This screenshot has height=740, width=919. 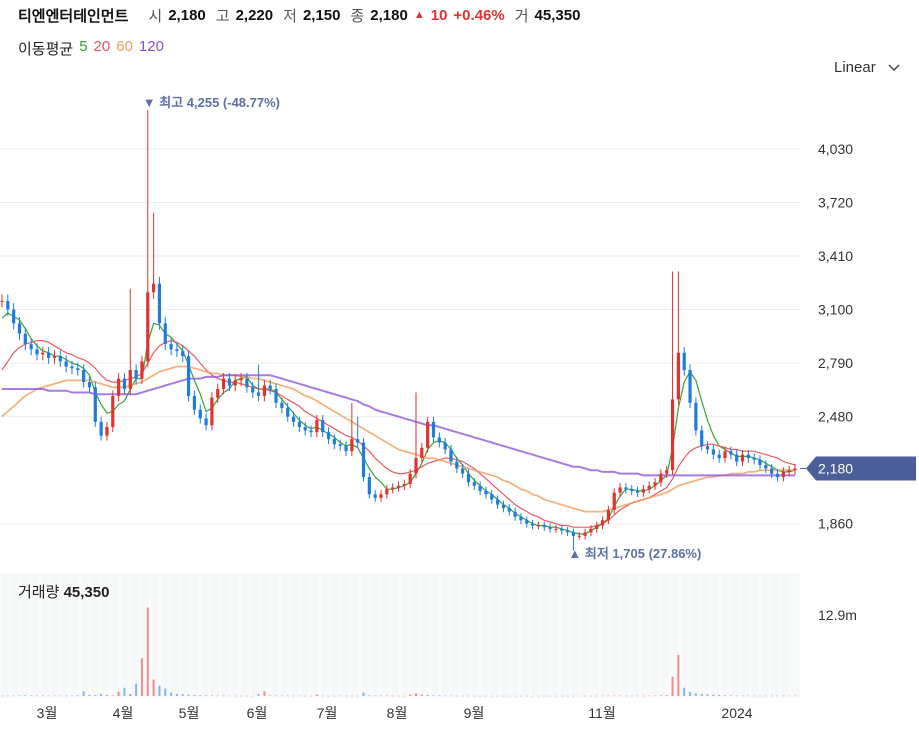 What do you see at coordinates (837, 615) in the screenshot?
I see `volume-tick-label: 12.9m` at bounding box center [837, 615].